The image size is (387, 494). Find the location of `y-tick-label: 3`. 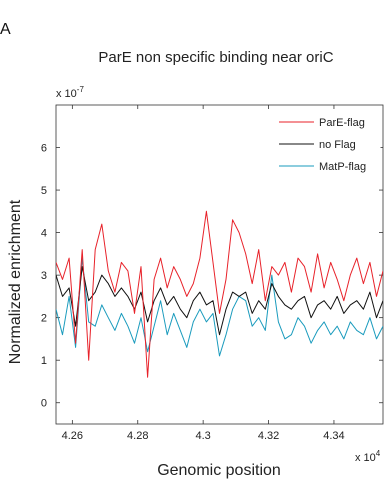

y-tick-label: 3 is located at coordinates (44, 276).